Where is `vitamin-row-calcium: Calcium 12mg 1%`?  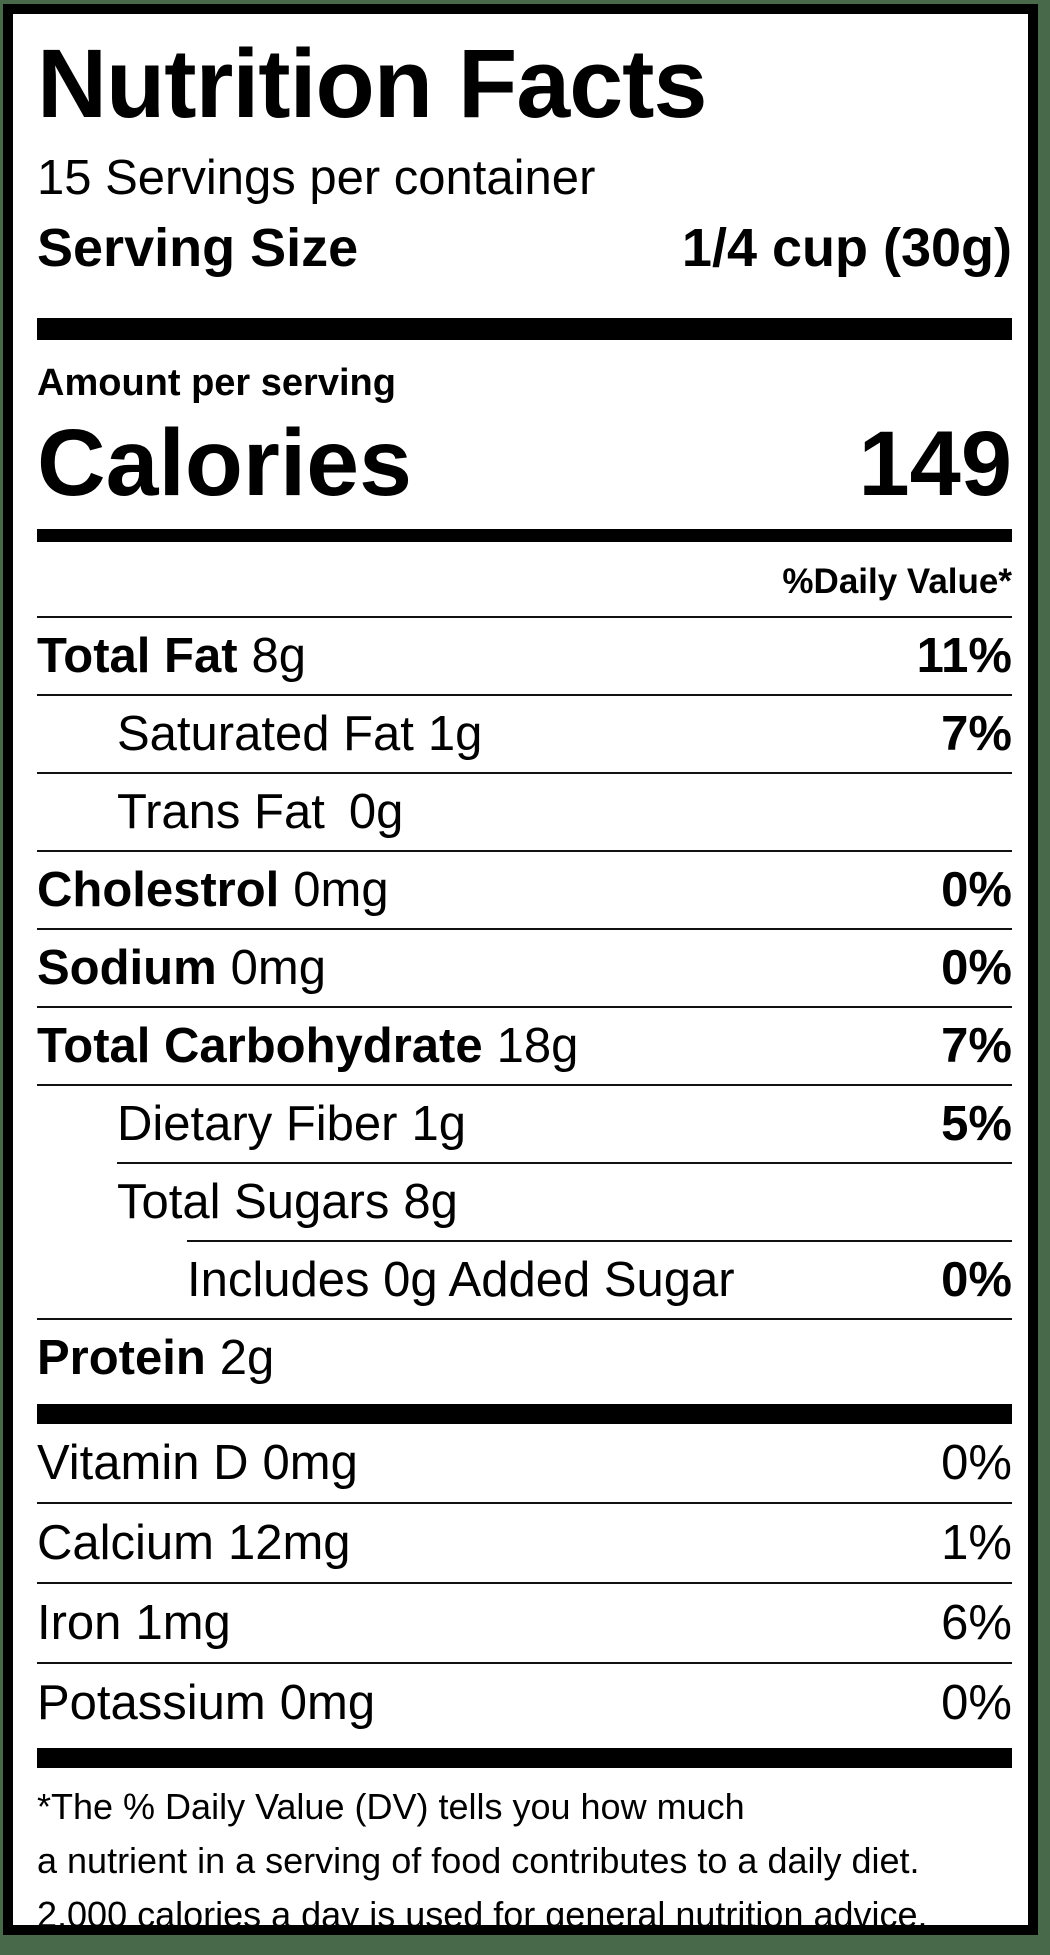
vitamin-row-calcium: Calcium 12mg 1% is located at coordinates (524, 1543).